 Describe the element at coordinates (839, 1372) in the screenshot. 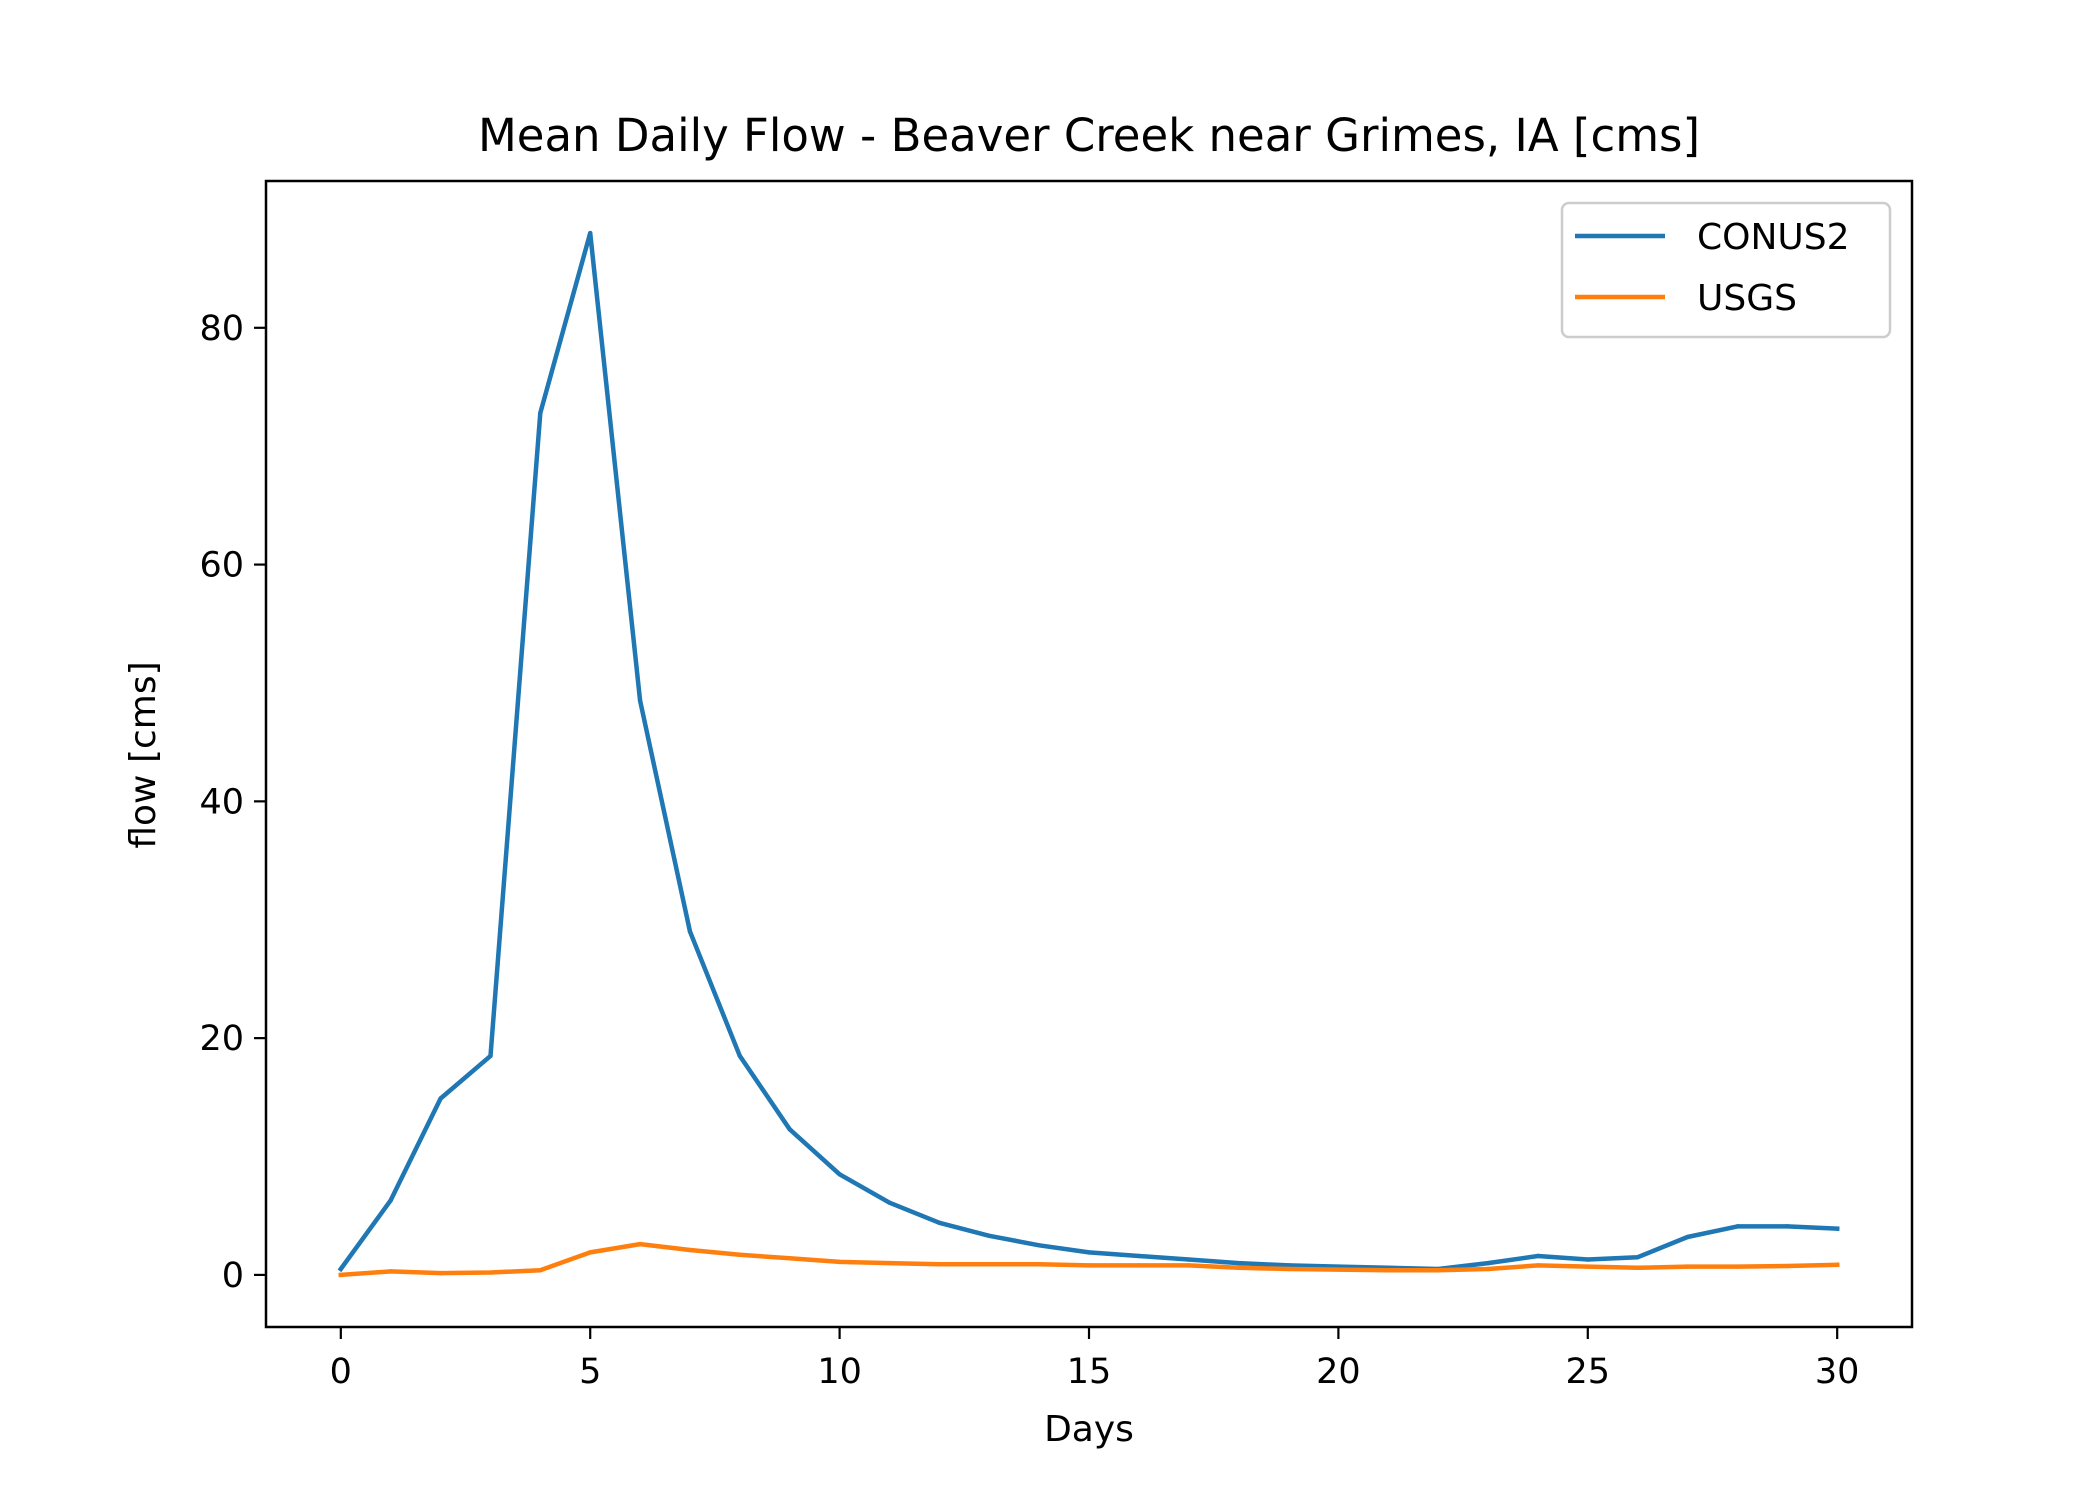

I see `x-tick-label-10: 10` at that location.